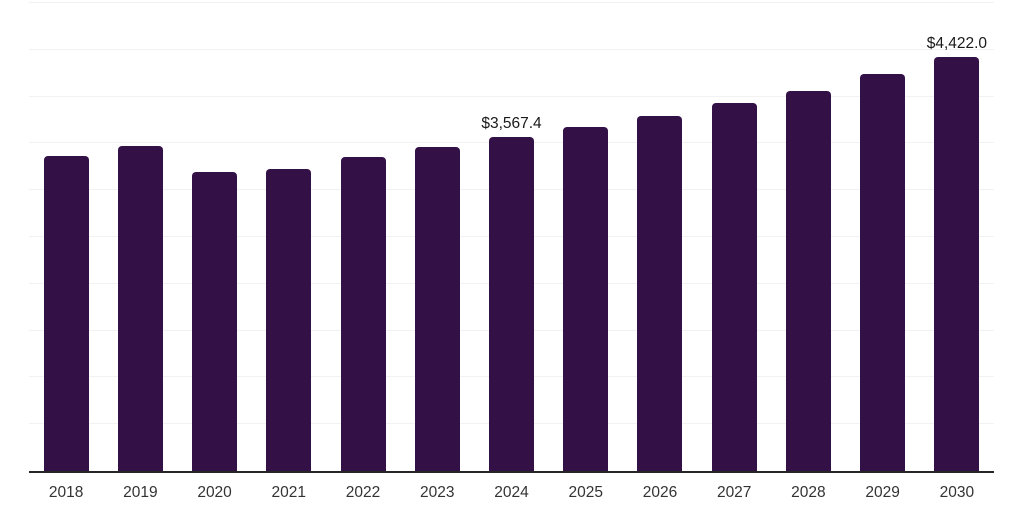  What do you see at coordinates (66, 492) in the screenshot?
I see `x-tick-label: 2018` at bounding box center [66, 492].